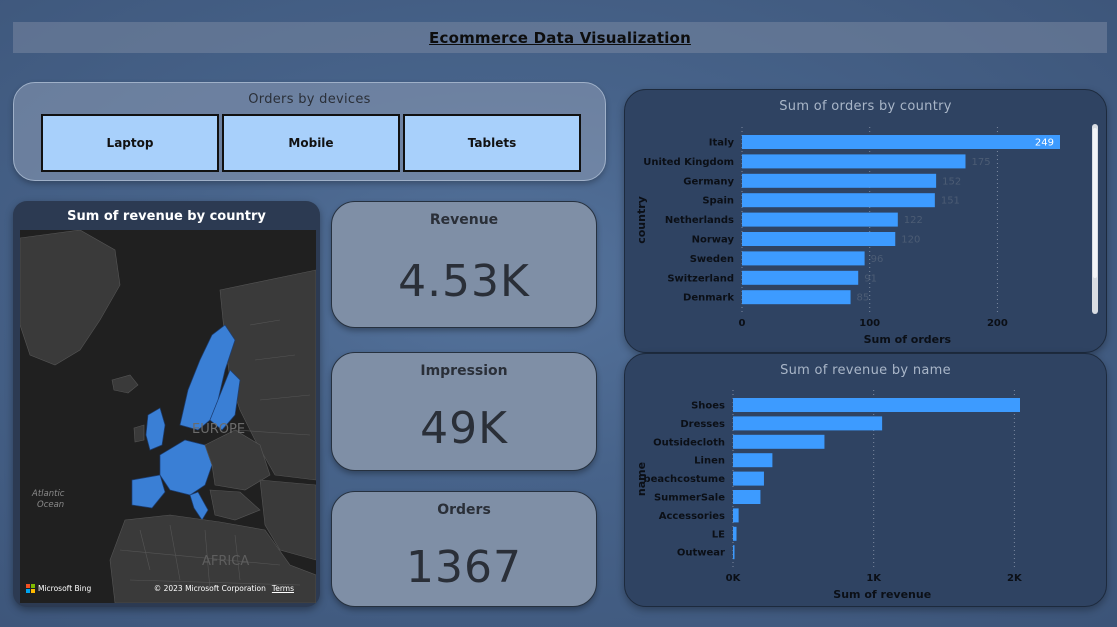  Describe the element at coordinates (309, 99) in the screenshot. I see `devices-slicer-title: Orders by devices` at that location.